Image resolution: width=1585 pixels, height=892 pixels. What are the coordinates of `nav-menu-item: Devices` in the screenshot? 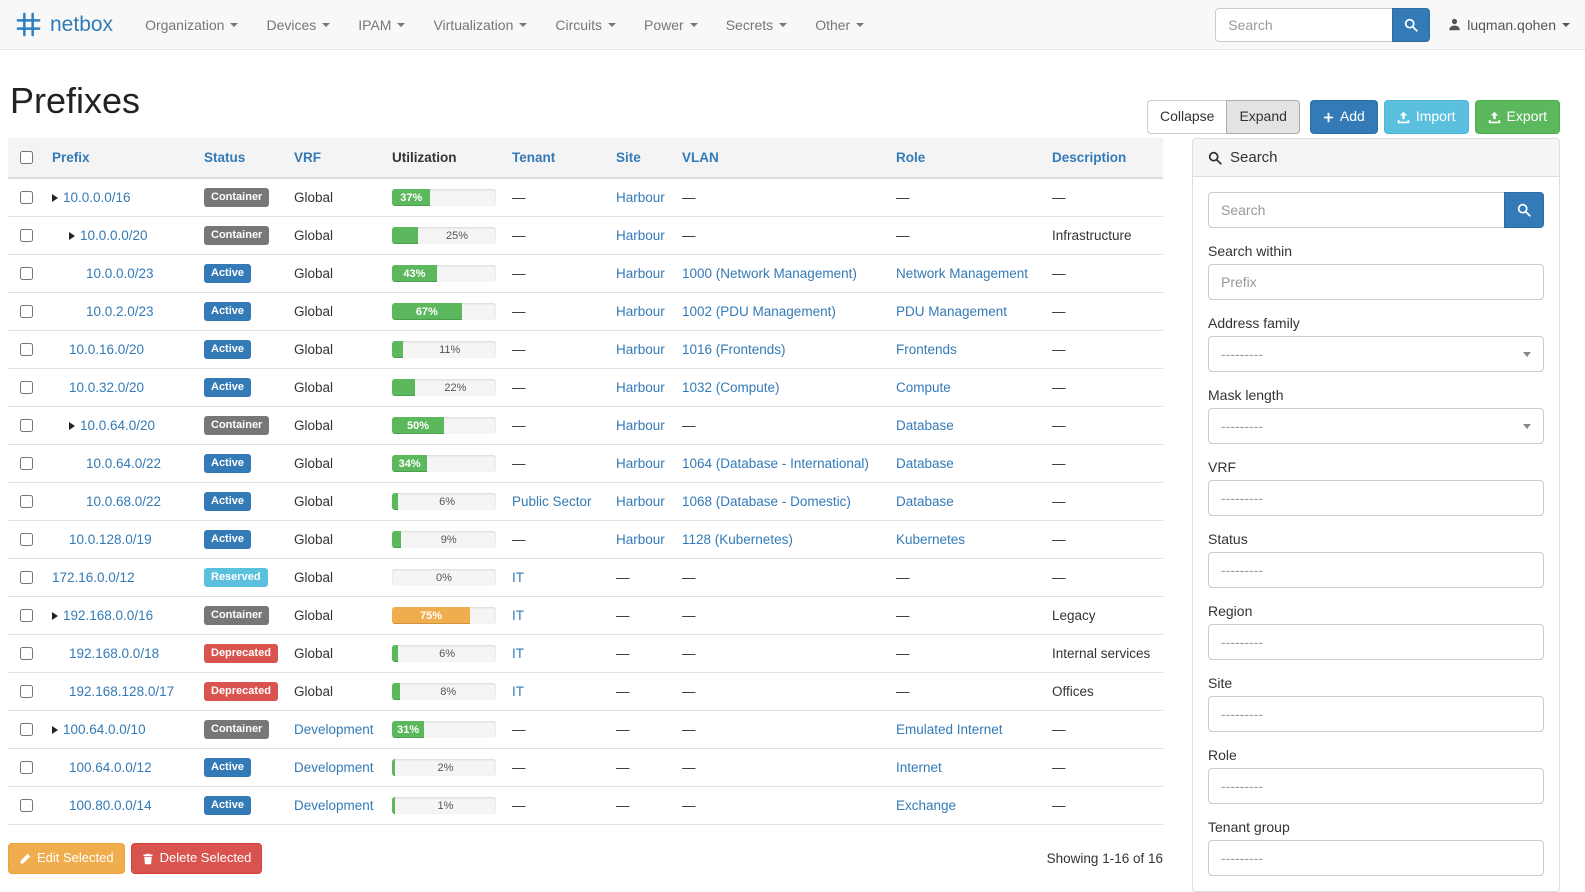 It's located at (298, 24).